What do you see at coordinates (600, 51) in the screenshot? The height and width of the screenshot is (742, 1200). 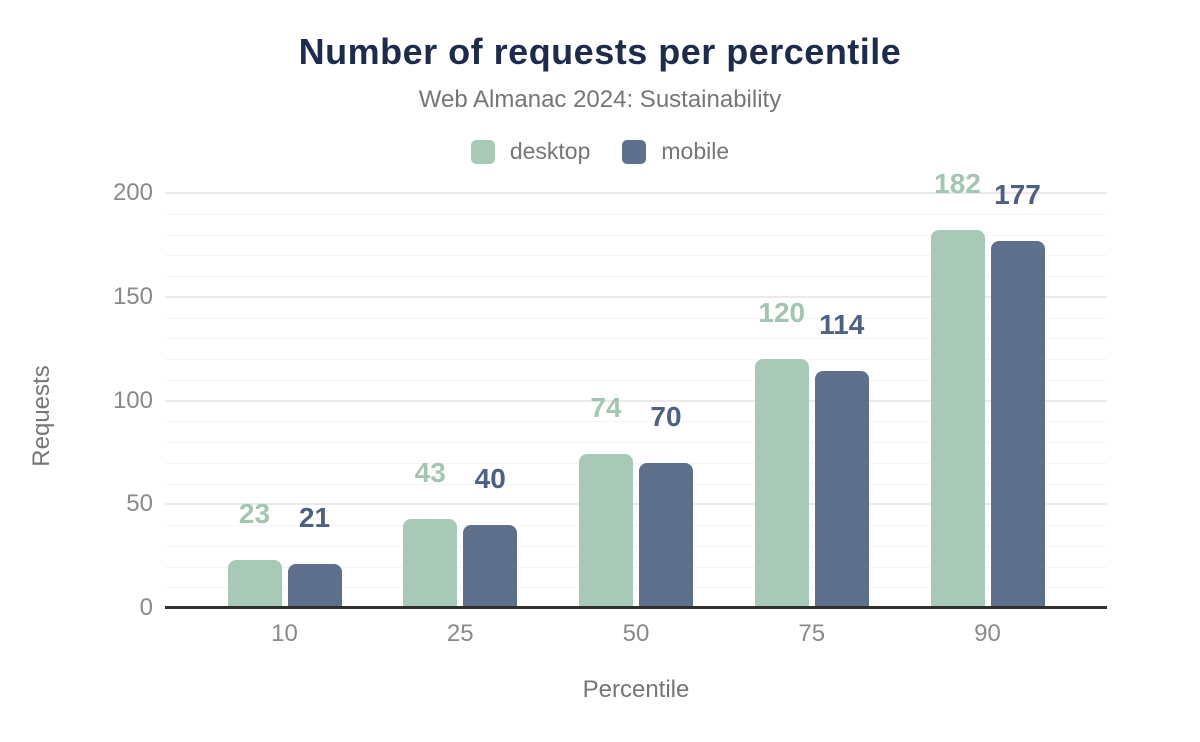 I see `chart-title: Number of requests per percentile` at bounding box center [600, 51].